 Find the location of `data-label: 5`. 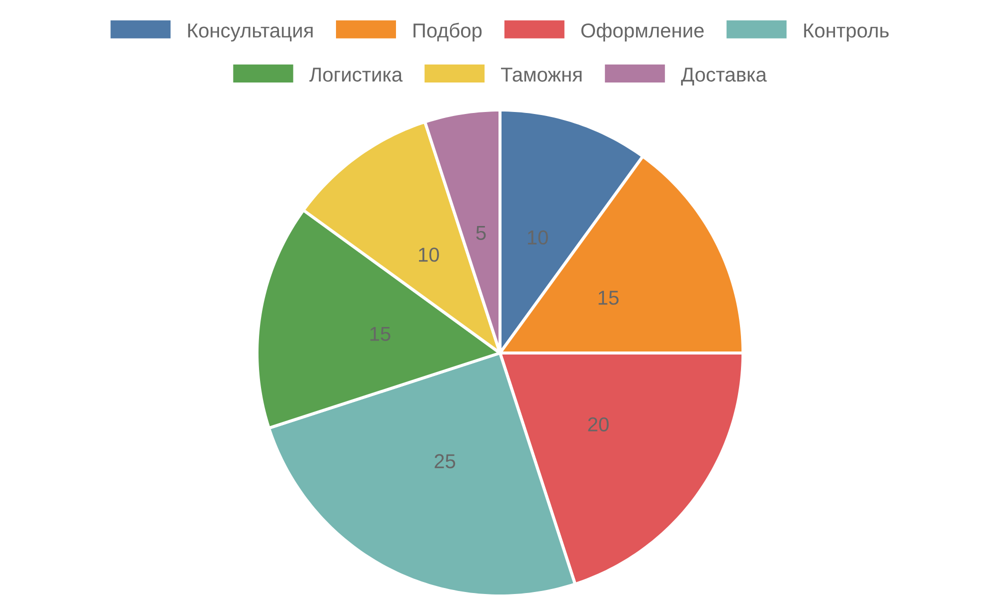

data-label: 5 is located at coordinates (481, 233).